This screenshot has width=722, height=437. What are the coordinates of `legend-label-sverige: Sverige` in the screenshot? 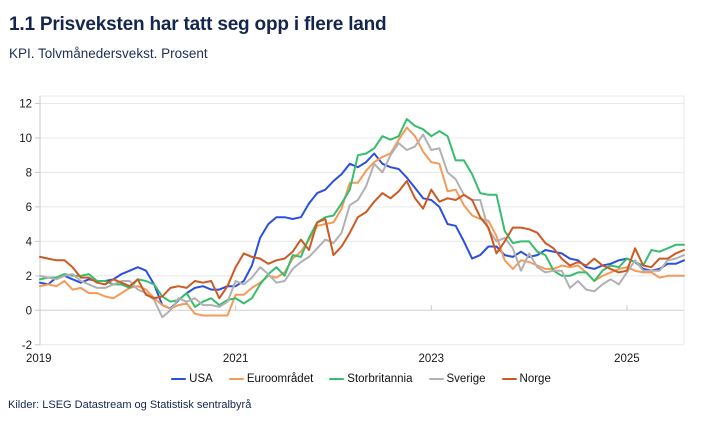 It's located at (466, 379).